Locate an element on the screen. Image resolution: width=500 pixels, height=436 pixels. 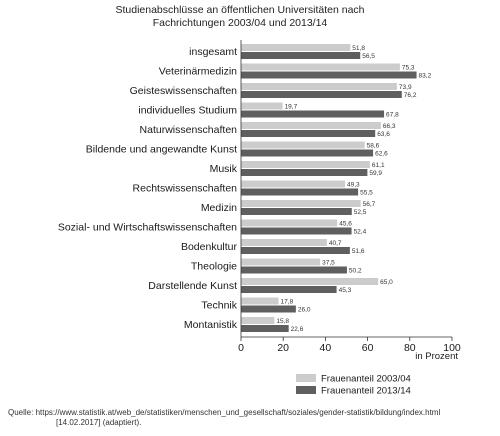
category-label: Geisteswissenschaften is located at coordinates (184, 91).